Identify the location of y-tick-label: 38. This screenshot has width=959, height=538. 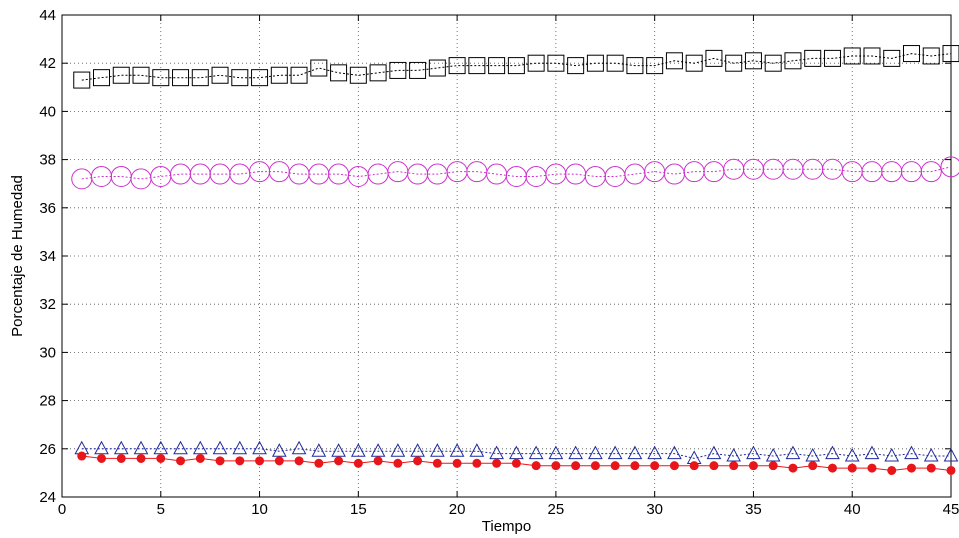
(47, 160).